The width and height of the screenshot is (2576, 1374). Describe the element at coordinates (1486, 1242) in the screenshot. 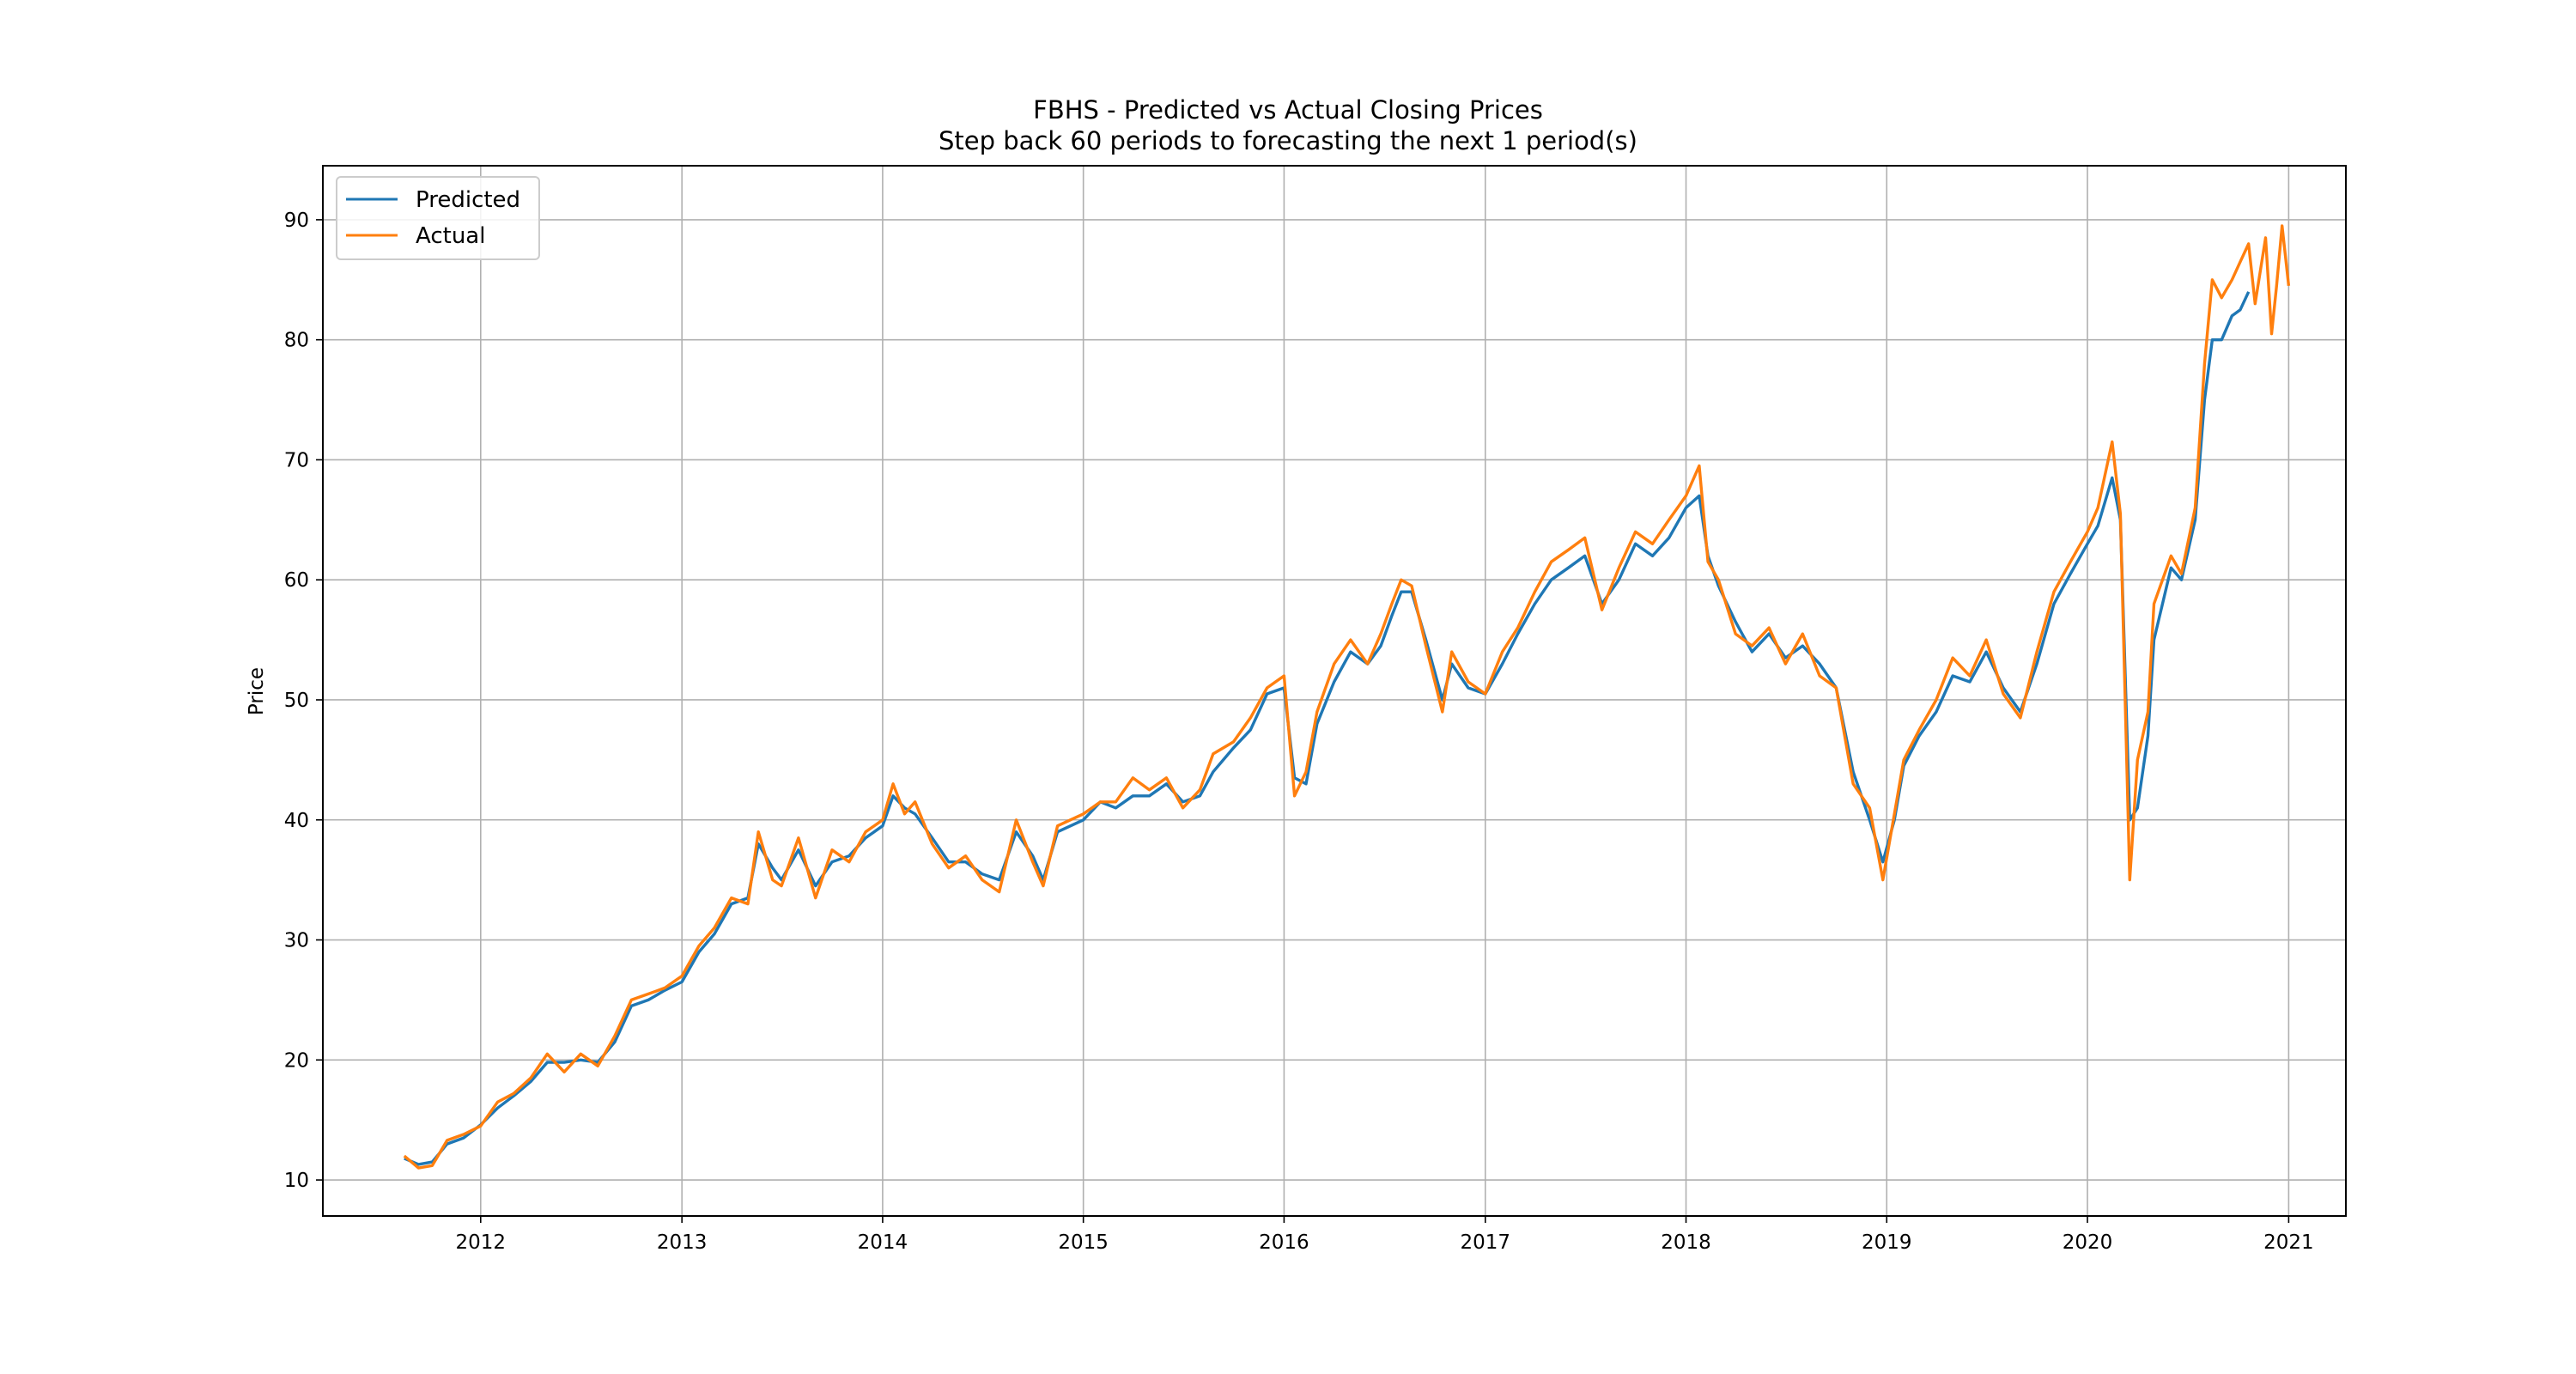

I see `x-tick-label: 2017` at that location.